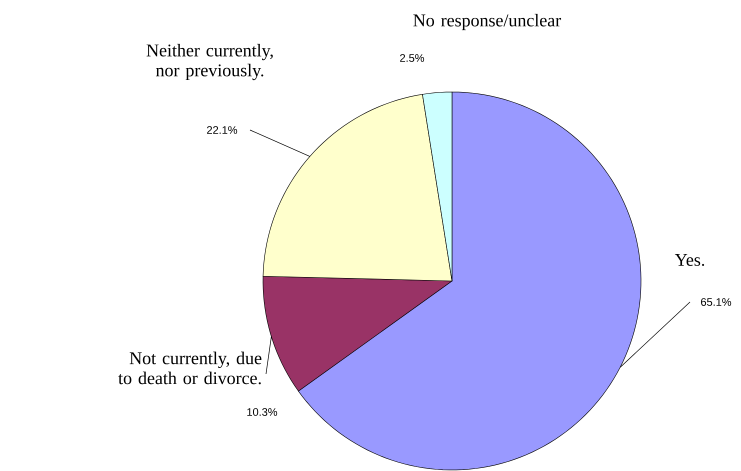  I want to click on slice-label: Not currently, due to death or divorce., so click(190, 368).